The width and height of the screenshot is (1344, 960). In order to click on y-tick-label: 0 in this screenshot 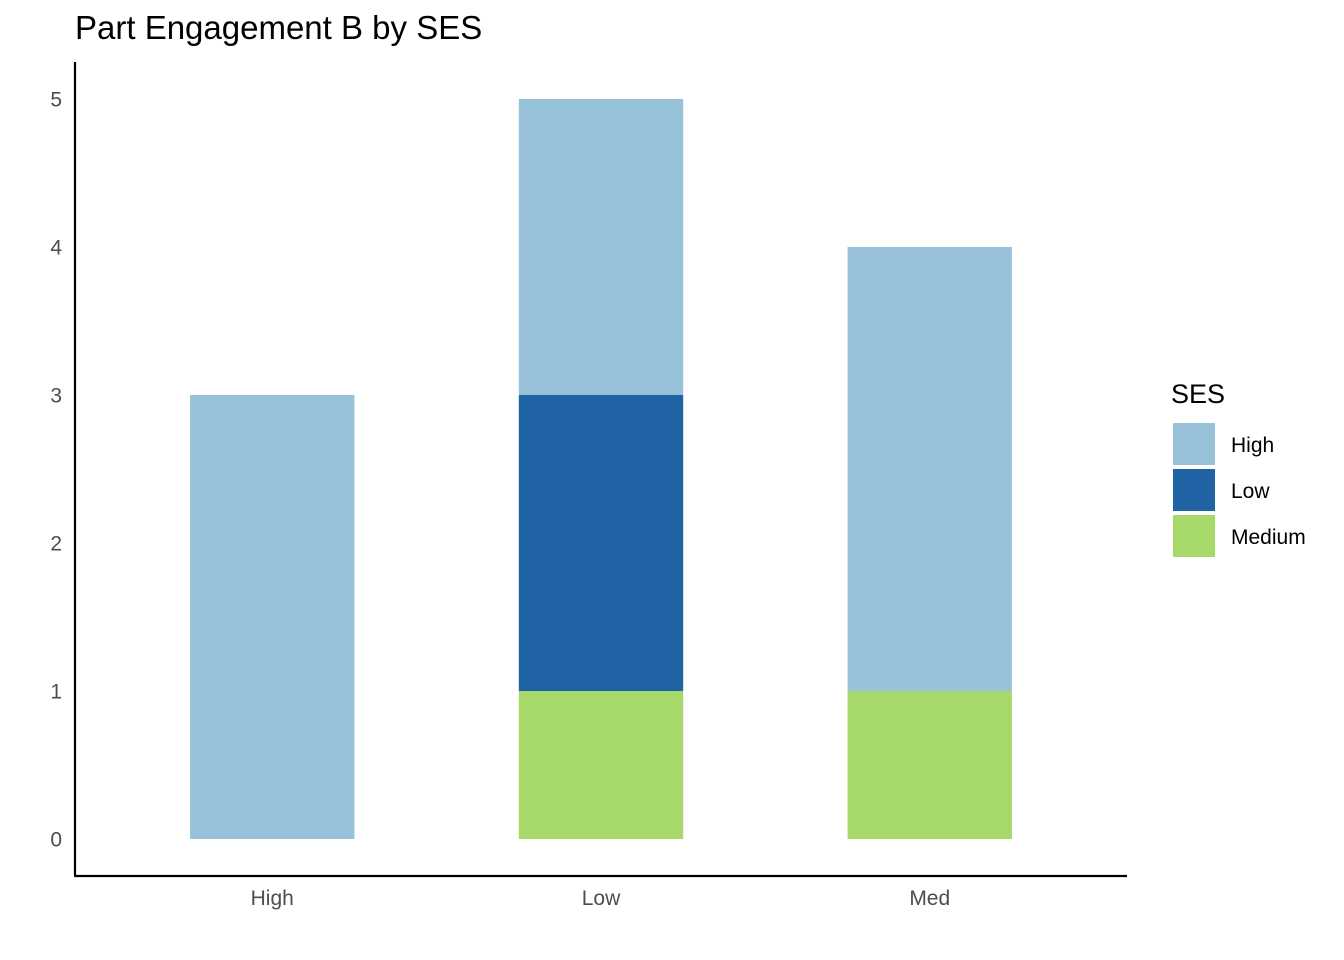, I will do `click(56, 840)`.